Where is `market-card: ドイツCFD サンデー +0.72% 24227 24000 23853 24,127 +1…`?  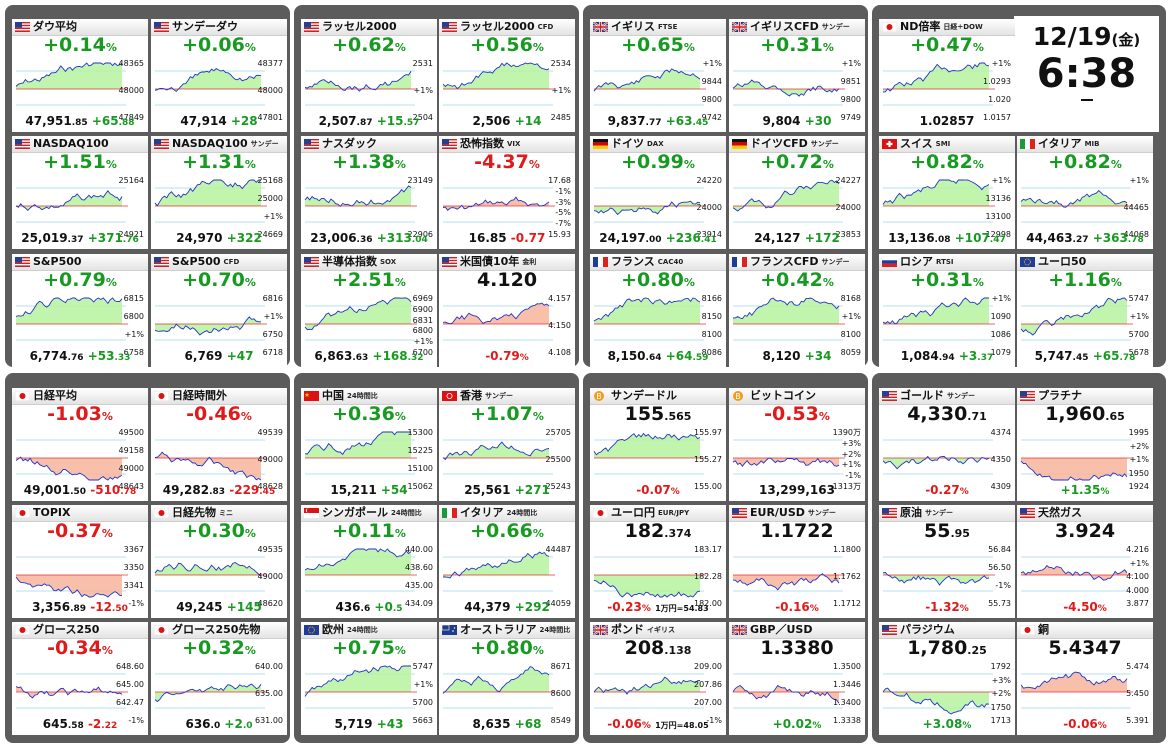 market-card: ドイツCFD サンデー +0.72% 24227 24000 23853 24,127 +1… is located at coordinates (797, 192).